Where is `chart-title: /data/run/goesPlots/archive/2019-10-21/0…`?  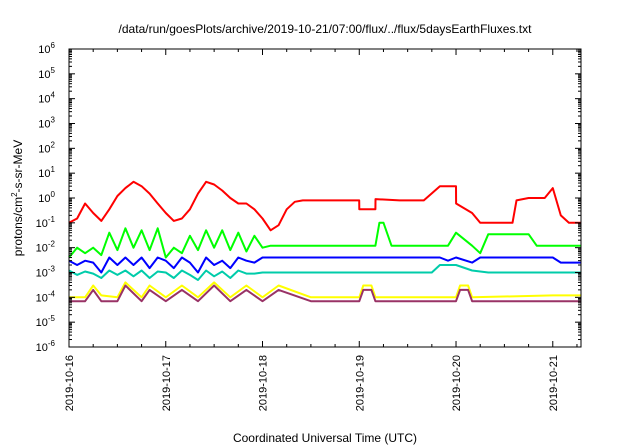
chart-title: /data/run/goesPlots/archive/2019-10-21/0… is located at coordinates (326, 29).